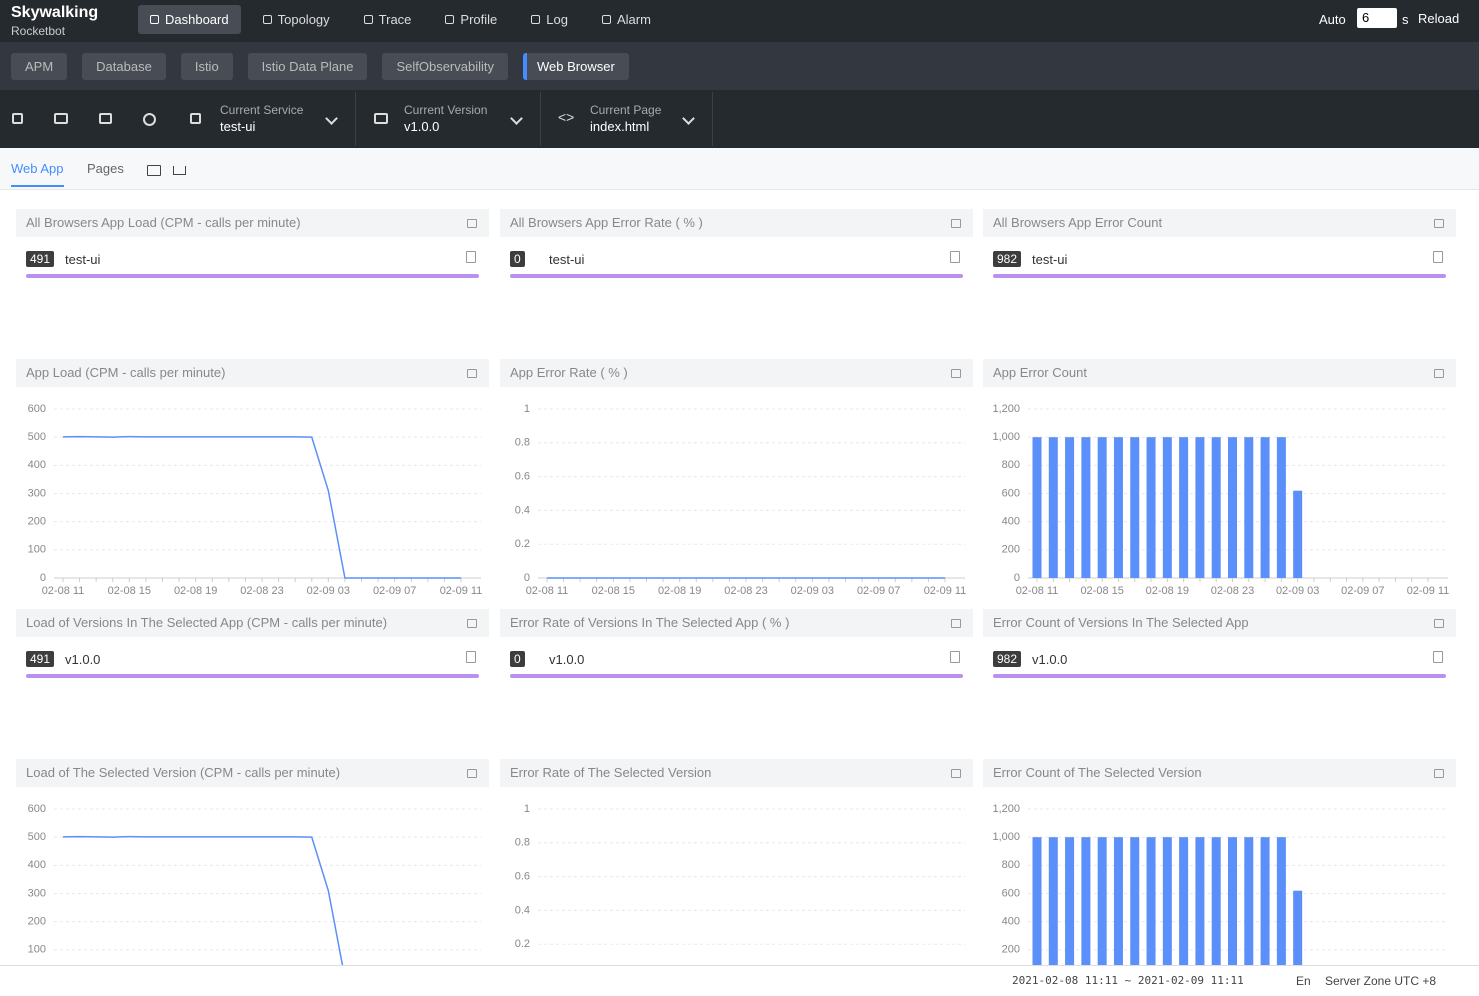  I want to click on item-value: 0, so click(517, 259).